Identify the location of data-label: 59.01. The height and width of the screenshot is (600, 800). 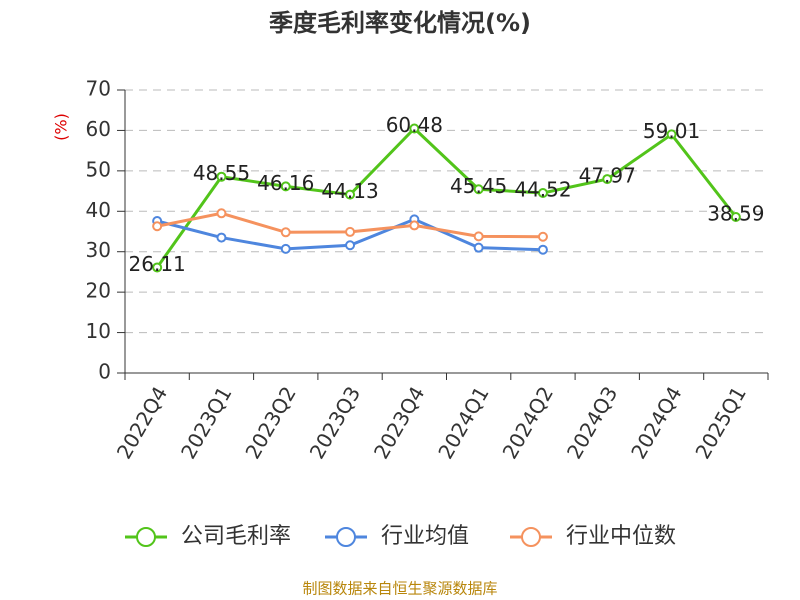
(671, 131).